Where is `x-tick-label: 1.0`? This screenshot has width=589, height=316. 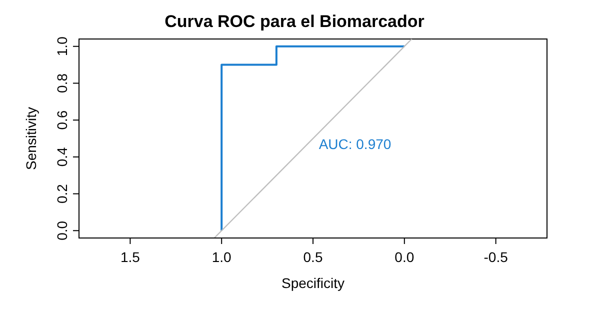
x-tick-label: 1.0 is located at coordinates (222, 256).